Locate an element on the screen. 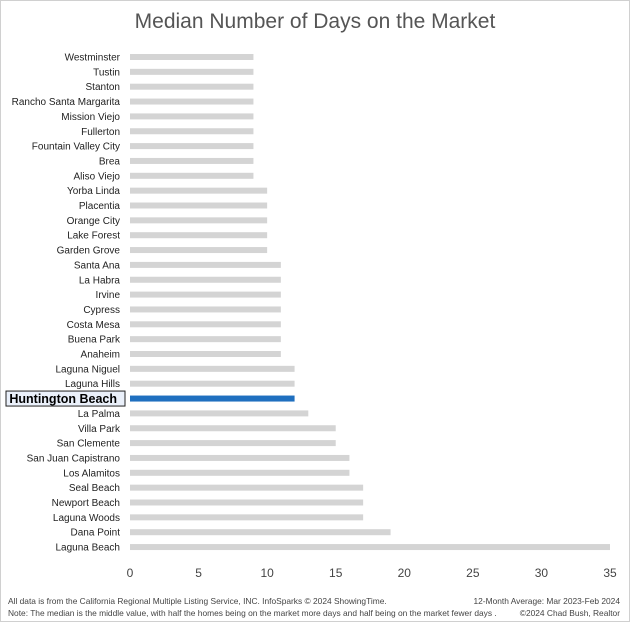  footer-credit: ©2024 Chad Bush, Realtor is located at coordinates (569, 613).